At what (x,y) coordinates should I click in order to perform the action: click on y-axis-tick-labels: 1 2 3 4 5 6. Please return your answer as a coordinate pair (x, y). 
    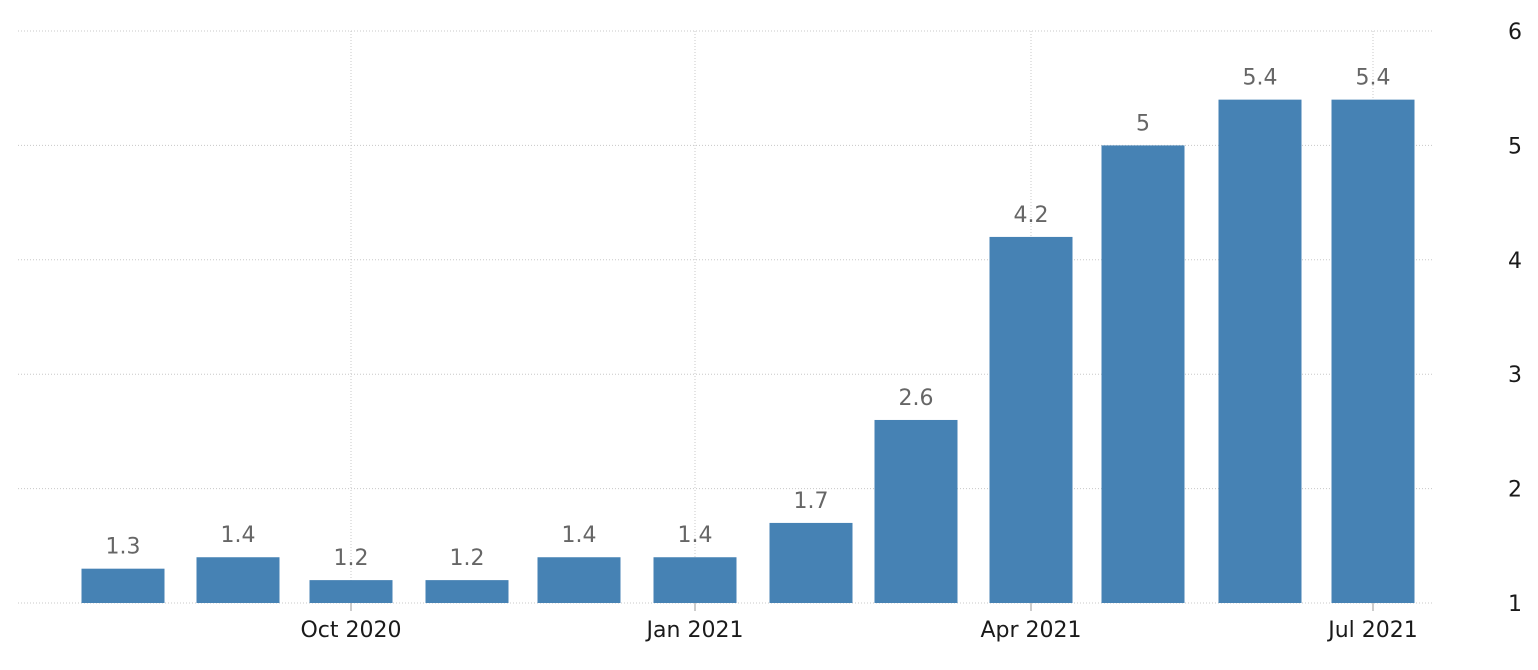
    Looking at the image, I should click on (1515, 318).